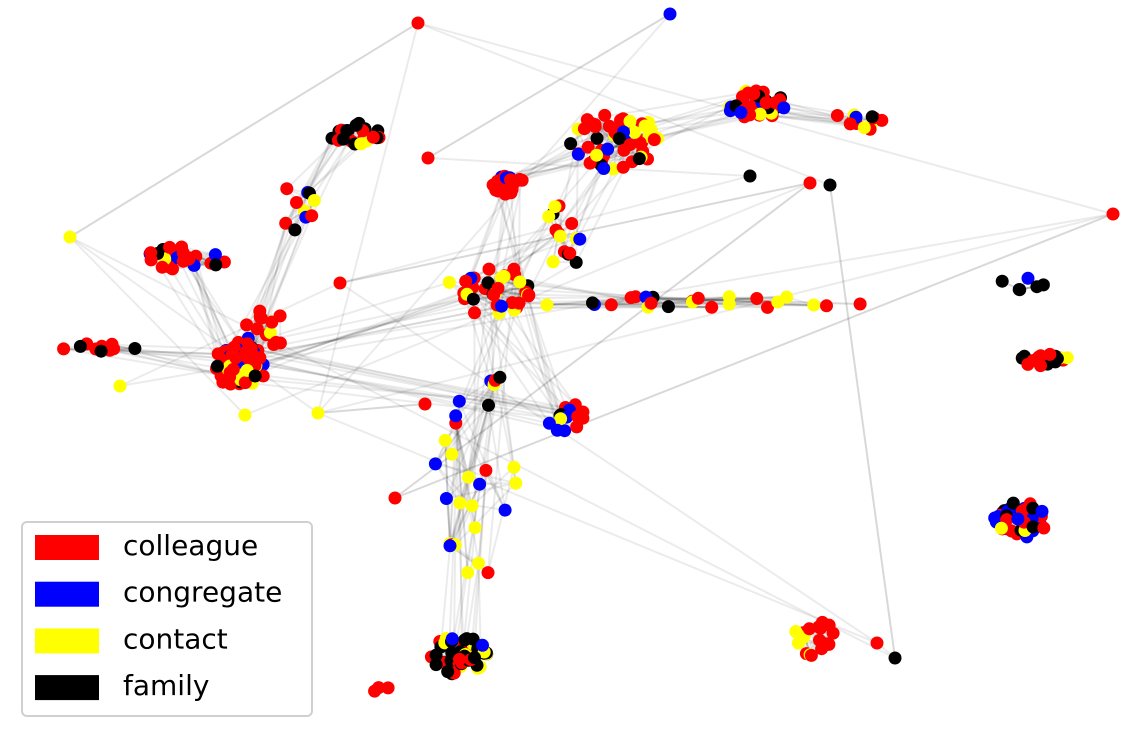 The image size is (1134, 736). Describe the element at coordinates (167, 619) in the screenshot. I see `legend-box` at that location.